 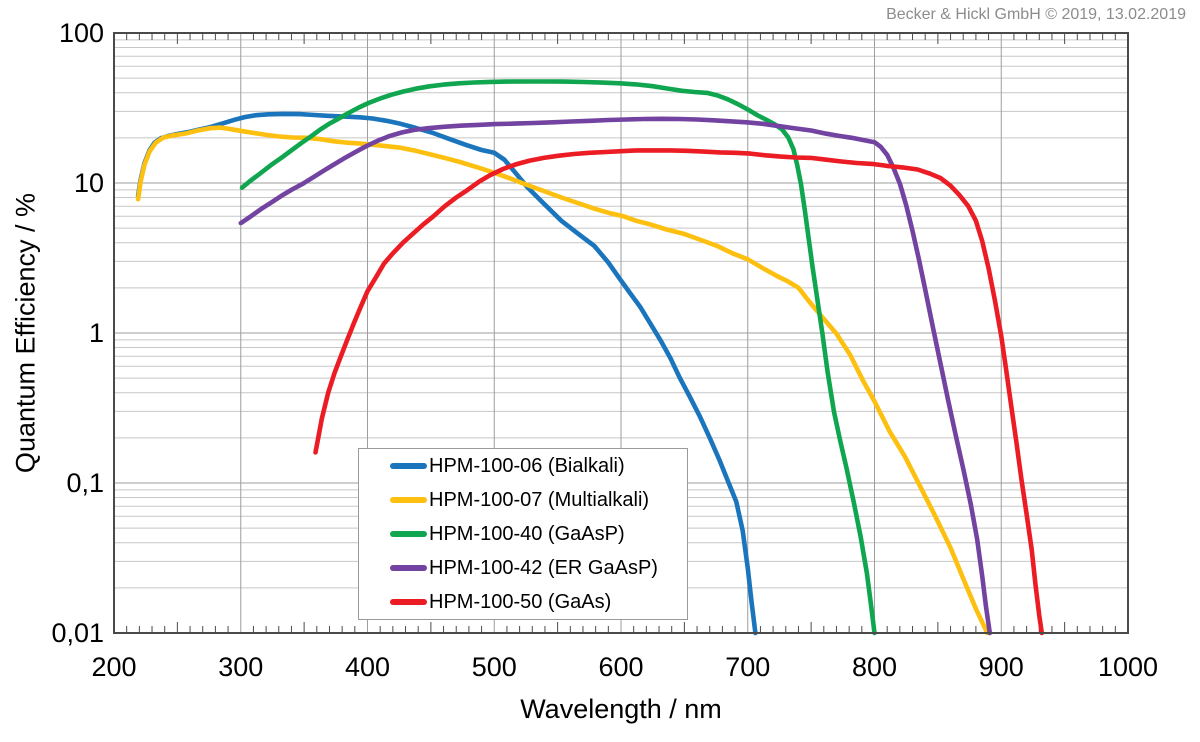 I want to click on legend-label: HPM-100-40 (GaAsP), so click(x=527, y=533).